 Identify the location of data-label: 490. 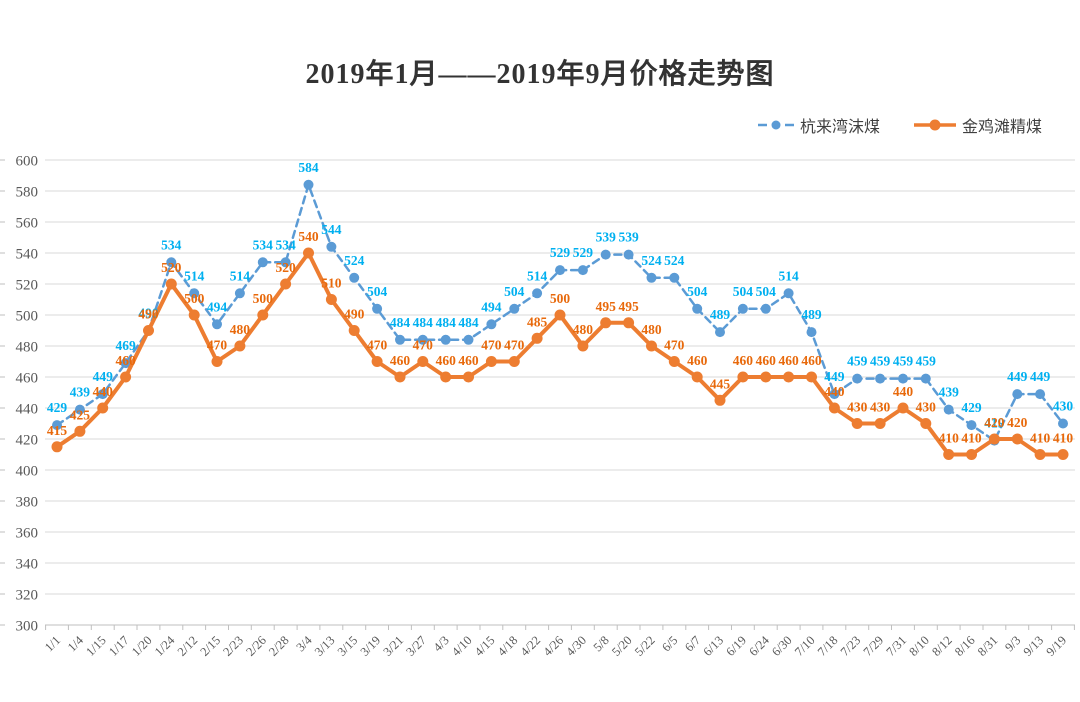
(148, 314).